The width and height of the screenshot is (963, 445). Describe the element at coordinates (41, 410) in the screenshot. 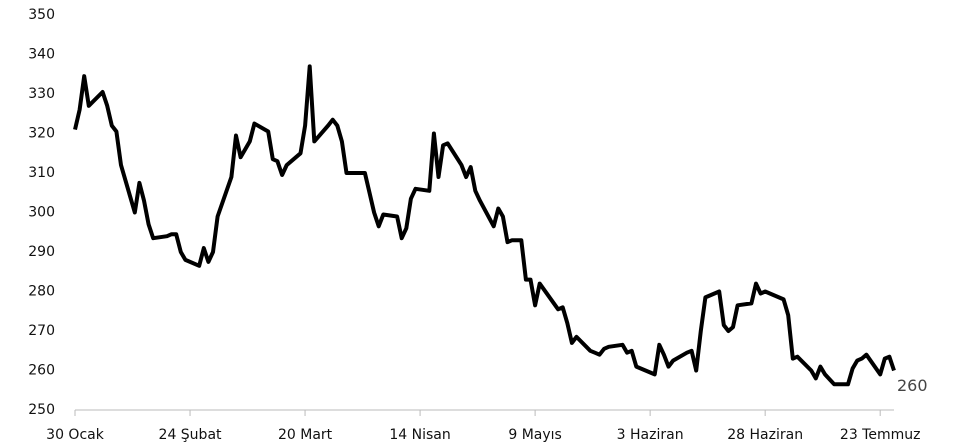

I see `y-tick-label: 250` at that location.